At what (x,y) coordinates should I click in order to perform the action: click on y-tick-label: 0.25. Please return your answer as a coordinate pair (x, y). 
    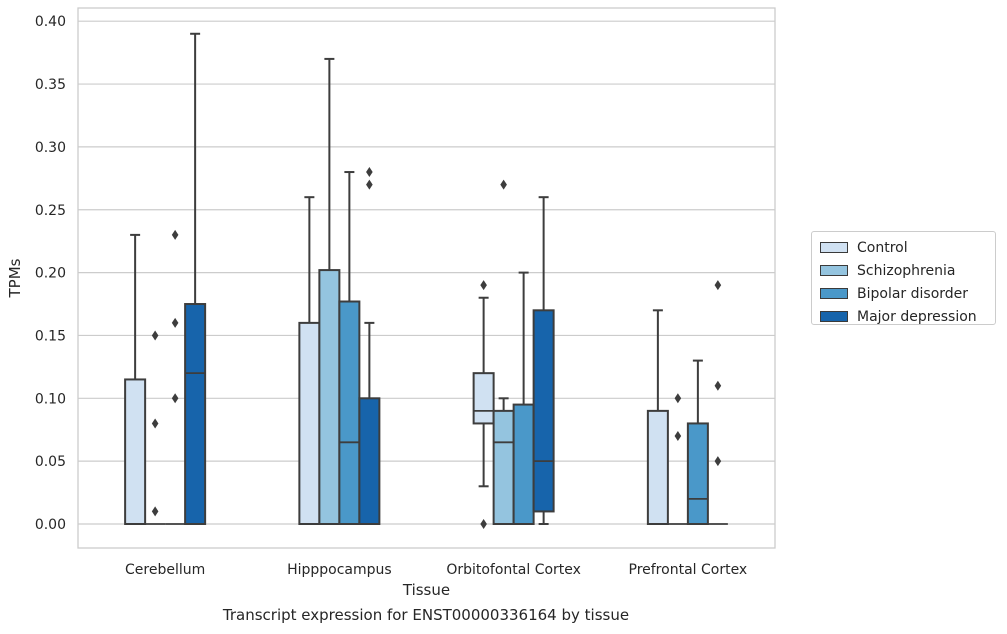
    Looking at the image, I should click on (50, 211).